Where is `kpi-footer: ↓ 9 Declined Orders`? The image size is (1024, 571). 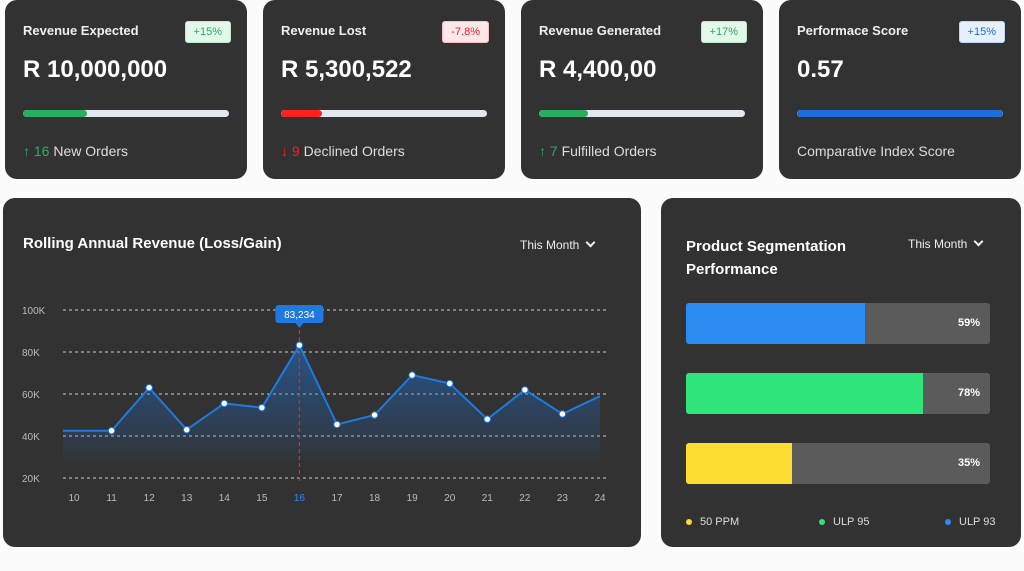 kpi-footer: ↓ 9 Declined Orders is located at coordinates (343, 151).